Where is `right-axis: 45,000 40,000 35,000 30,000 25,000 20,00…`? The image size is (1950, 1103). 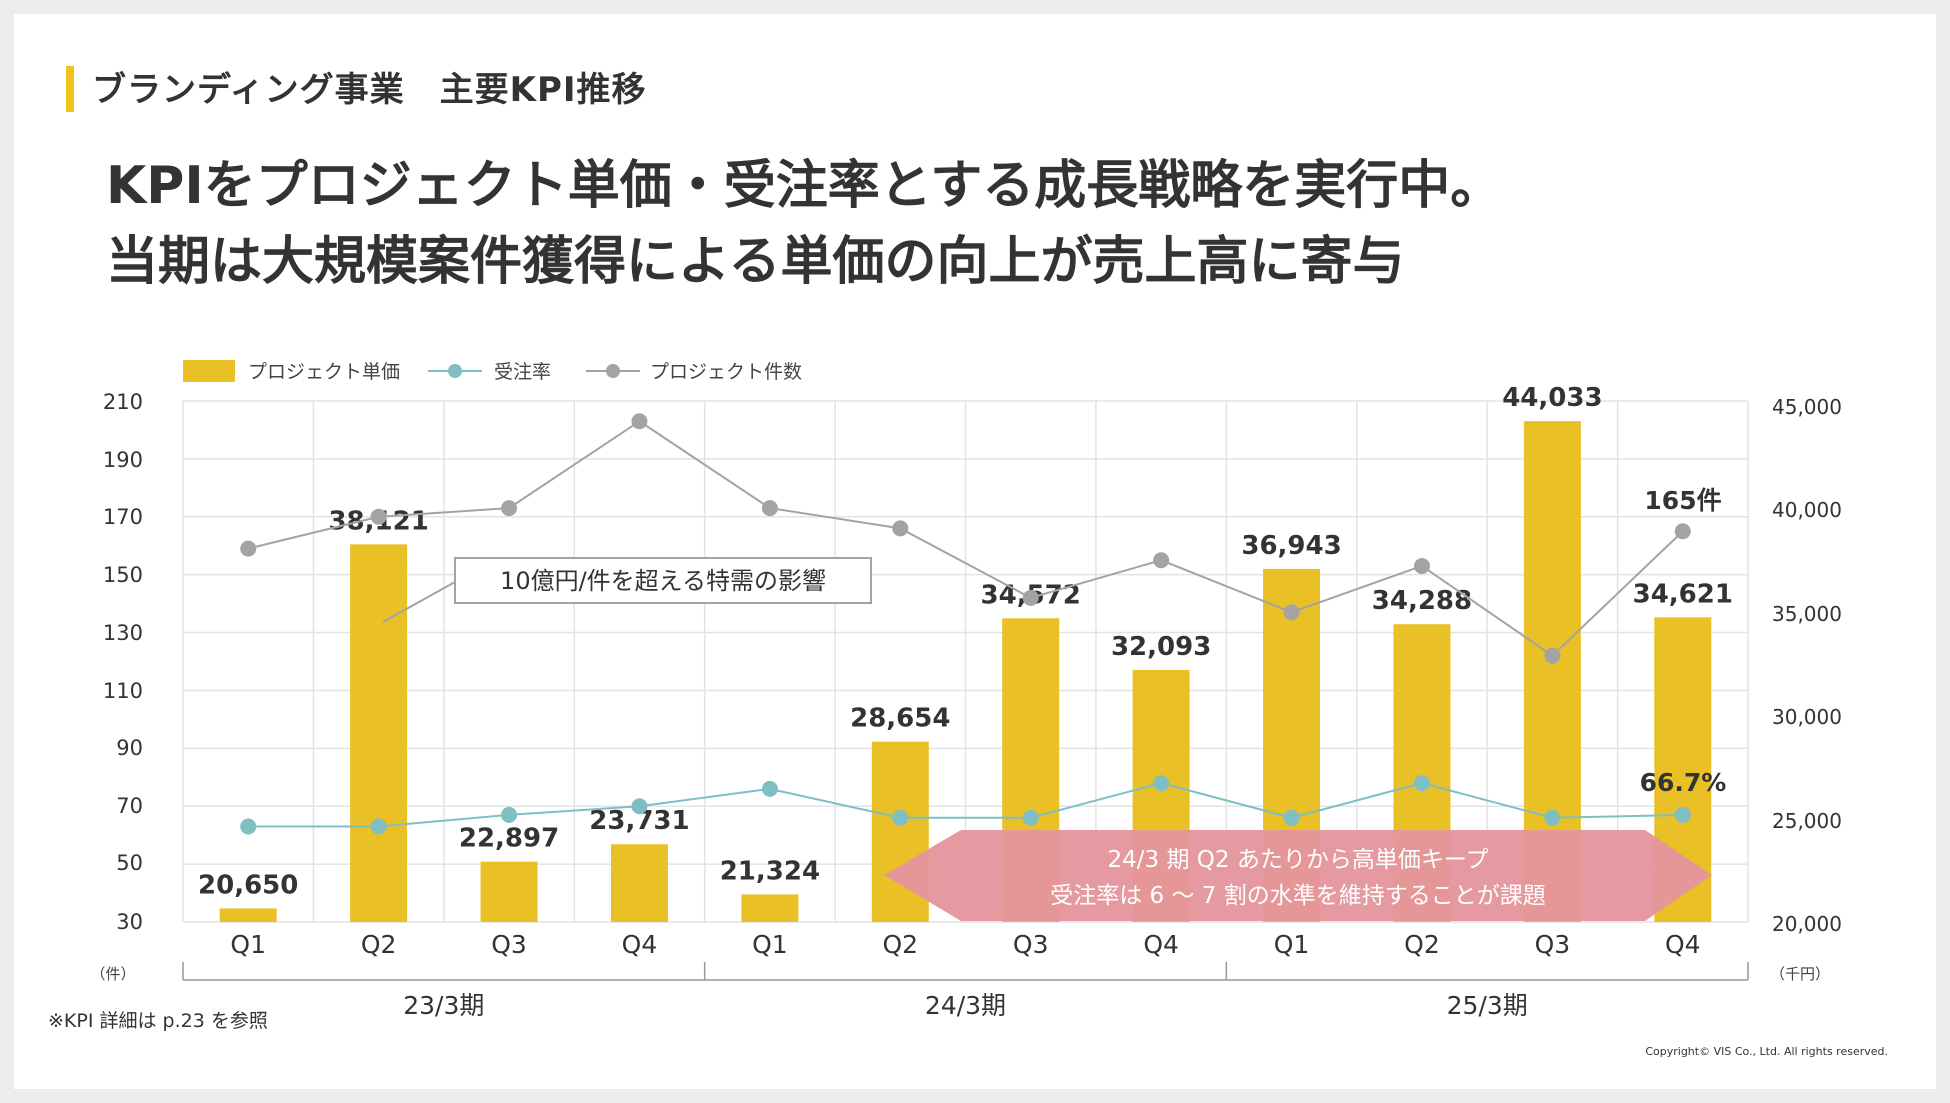 right-axis: 45,000 40,000 35,000 30,000 25,000 20,00… is located at coordinates (1807, 665).